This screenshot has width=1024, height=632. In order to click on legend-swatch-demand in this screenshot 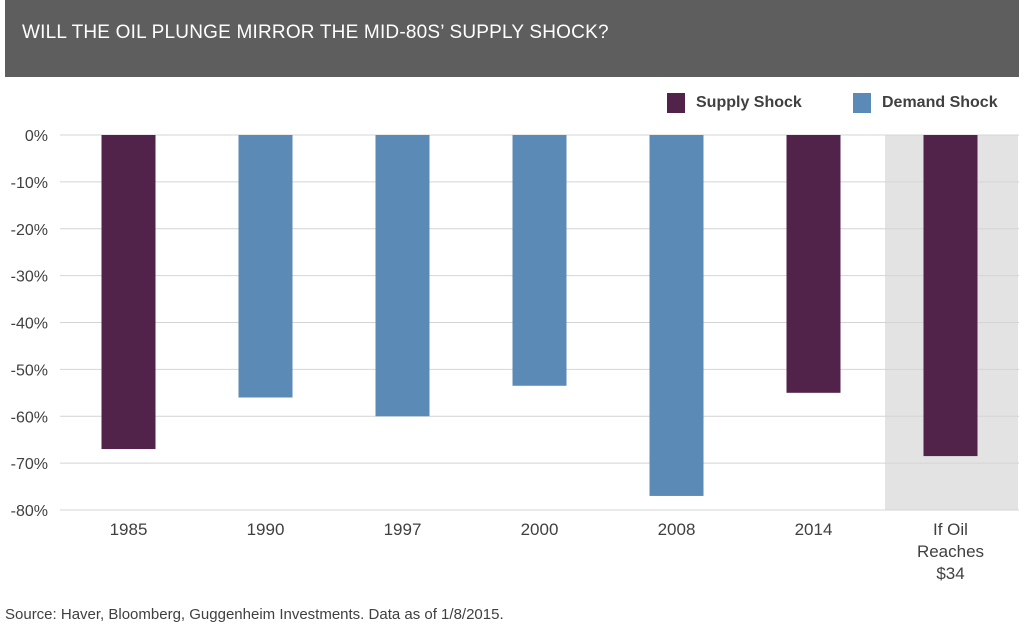, I will do `click(862, 103)`.